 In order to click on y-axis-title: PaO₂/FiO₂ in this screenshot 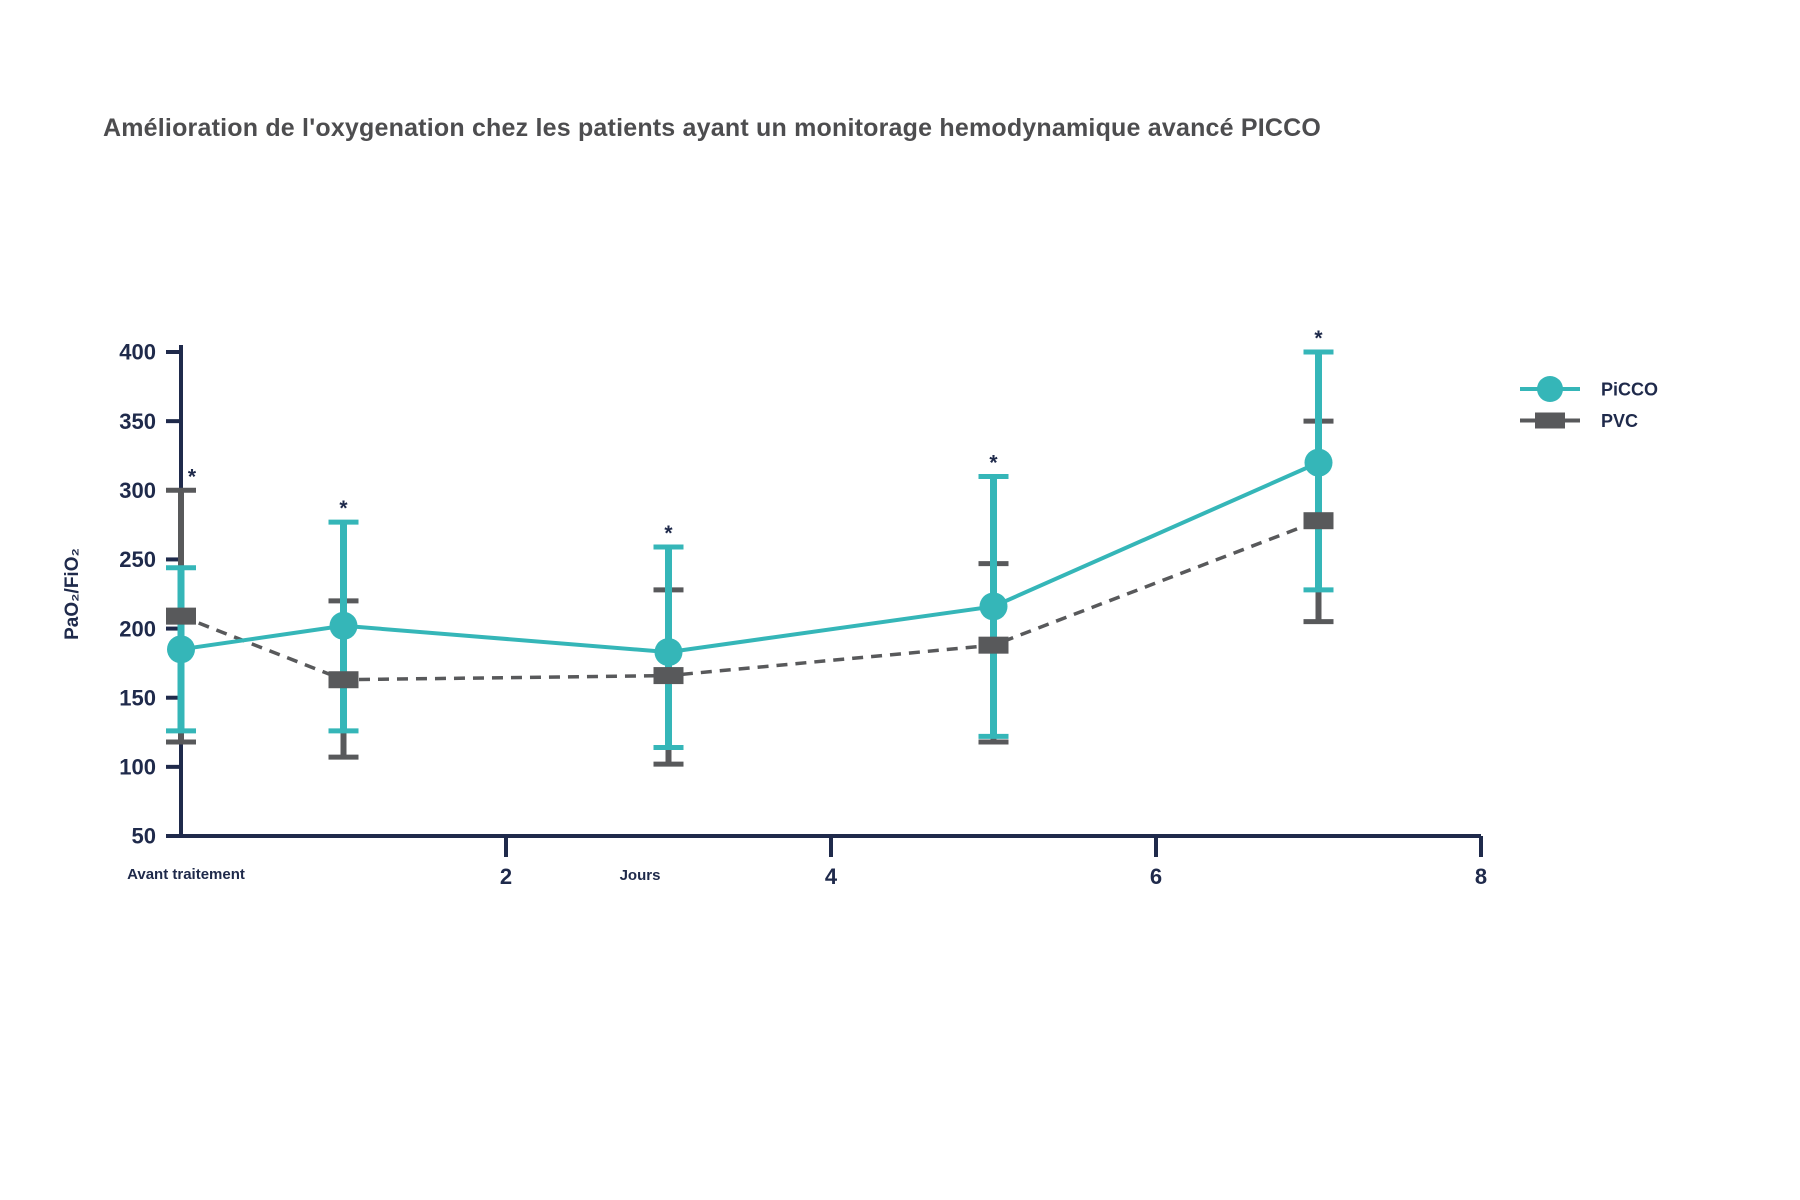, I will do `click(72, 594)`.